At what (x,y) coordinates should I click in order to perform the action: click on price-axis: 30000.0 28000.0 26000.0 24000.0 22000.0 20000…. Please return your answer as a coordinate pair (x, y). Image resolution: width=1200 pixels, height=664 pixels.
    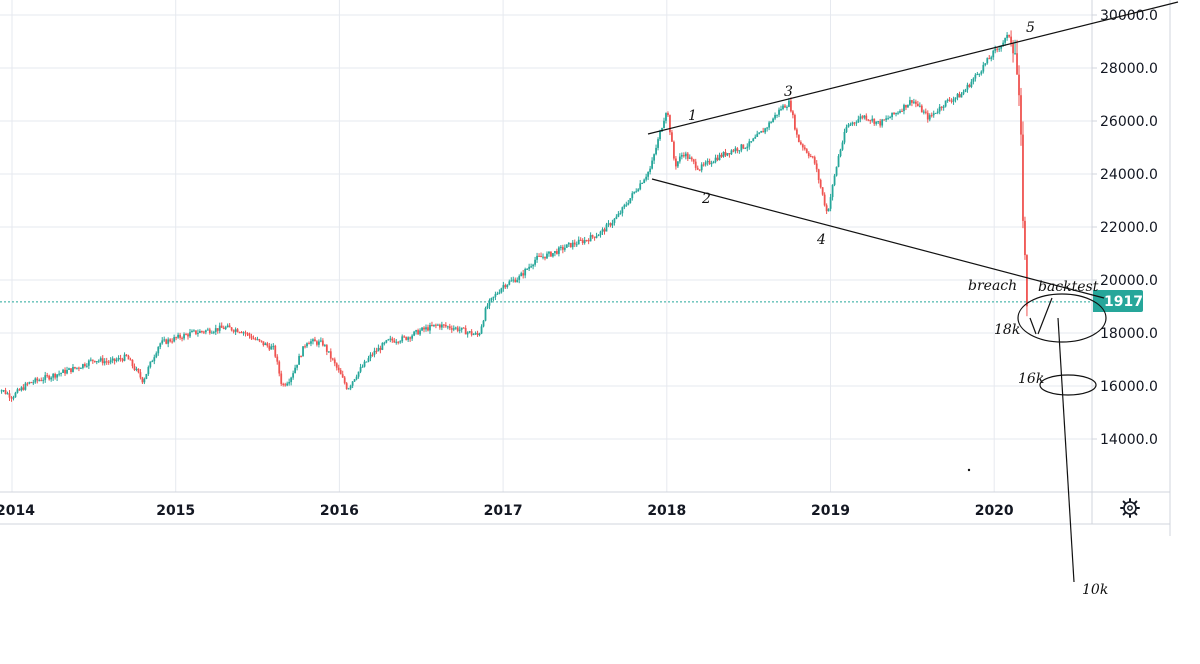
    Looking at the image, I should click on (1125, 228).